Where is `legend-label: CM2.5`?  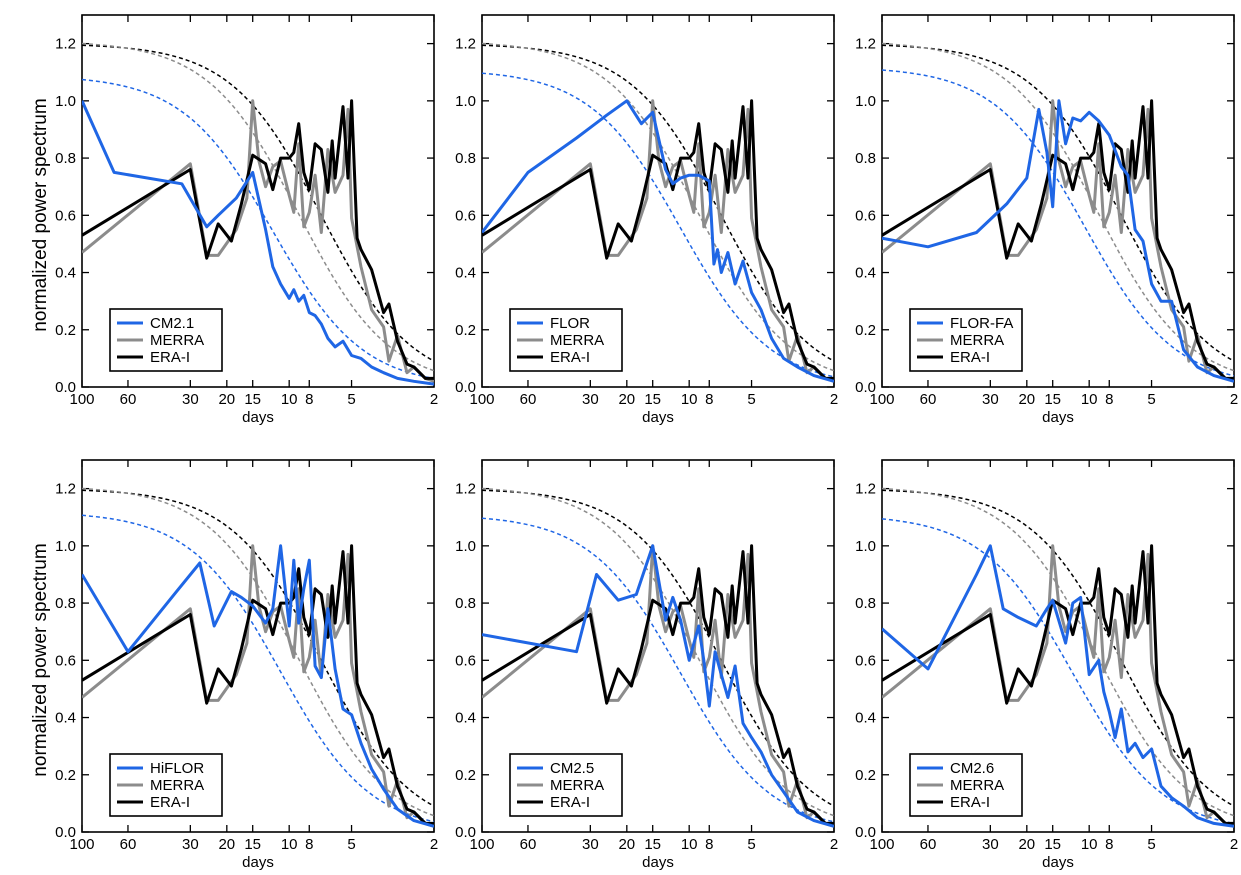
legend-label: CM2.5 is located at coordinates (572, 768).